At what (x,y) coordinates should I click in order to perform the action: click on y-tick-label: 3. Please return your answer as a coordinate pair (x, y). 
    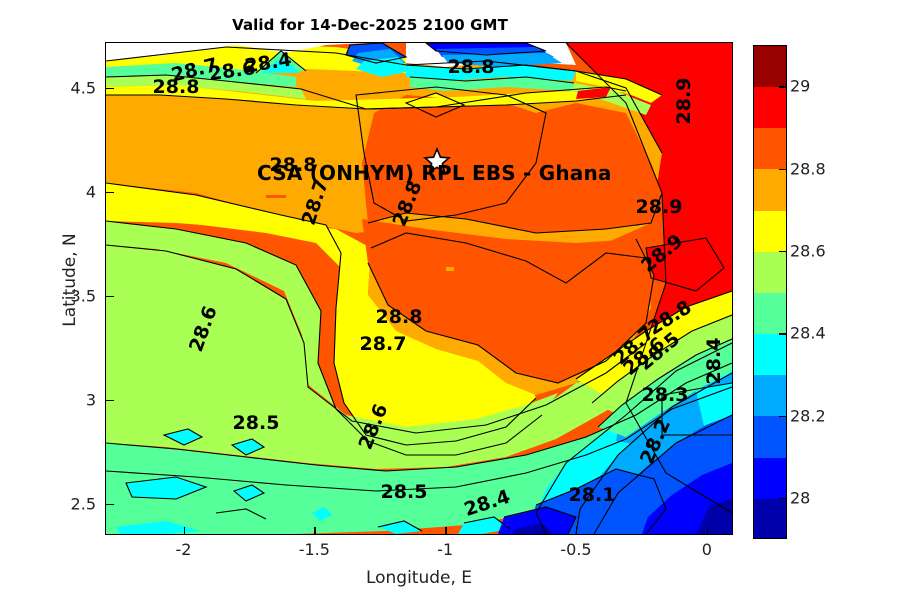
    Looking at the image, I should click on (90, 400).